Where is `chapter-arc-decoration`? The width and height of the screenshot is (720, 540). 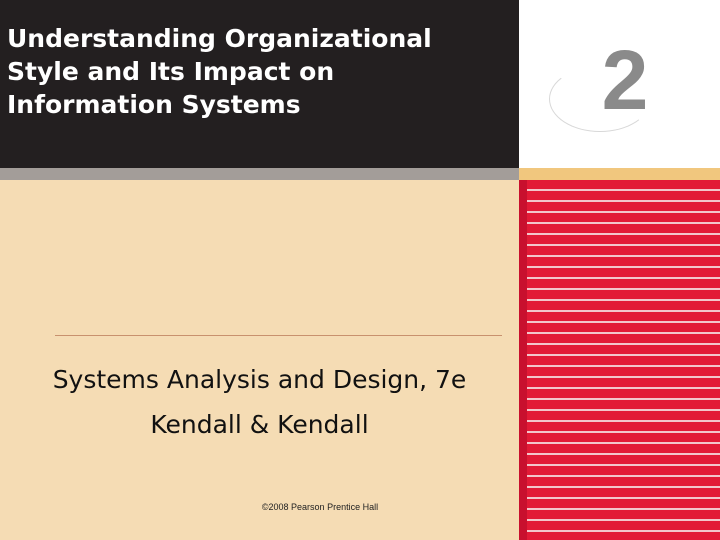 chapter-arc-decoration is located at coordinates (600, 99).